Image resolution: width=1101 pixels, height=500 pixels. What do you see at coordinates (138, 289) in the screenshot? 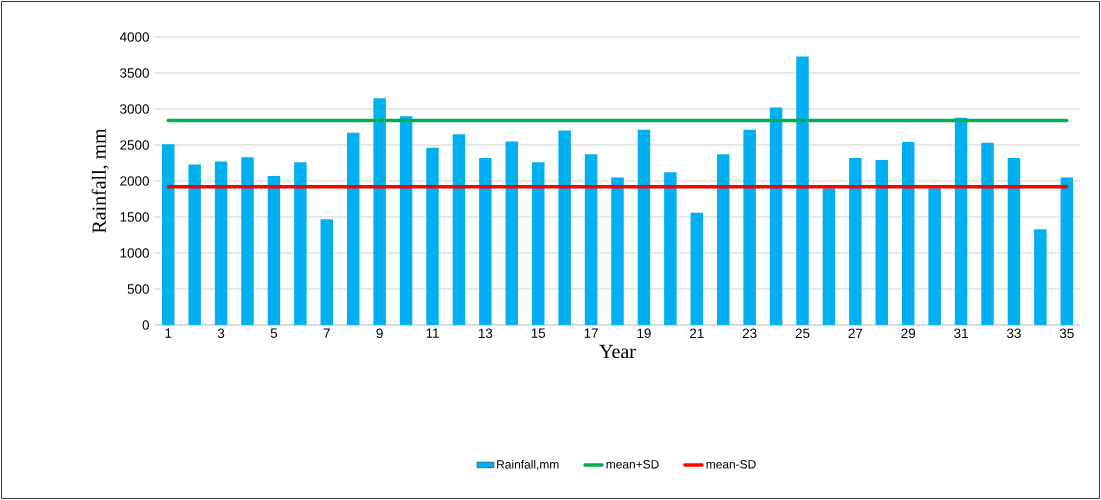
I see `y-tick-label: 500` at bounding box center [138, 289].